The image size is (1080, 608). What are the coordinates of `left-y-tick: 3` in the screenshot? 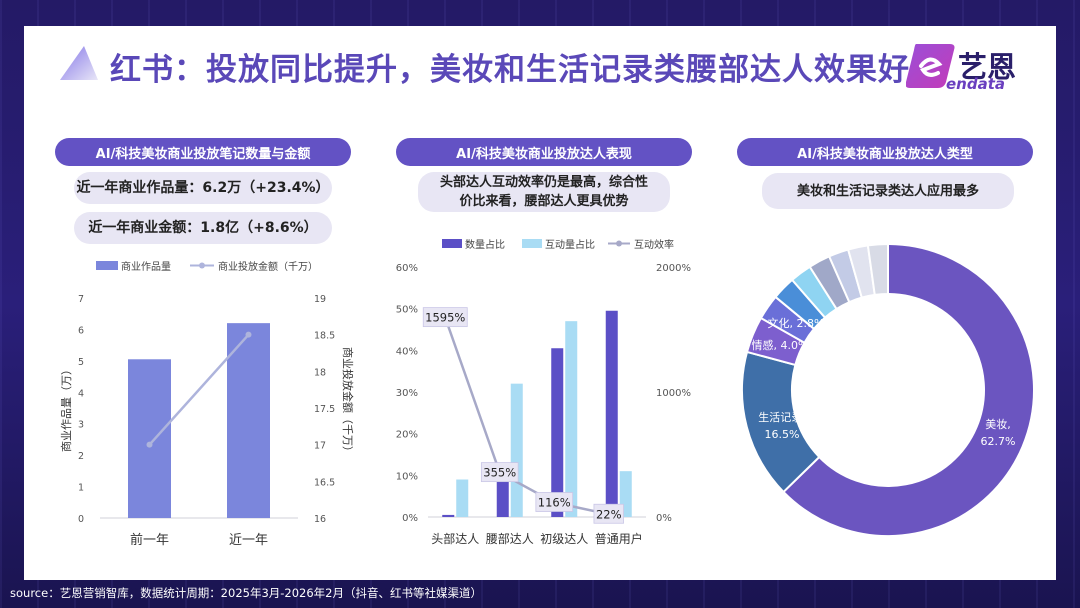 It's located at (81, 425).